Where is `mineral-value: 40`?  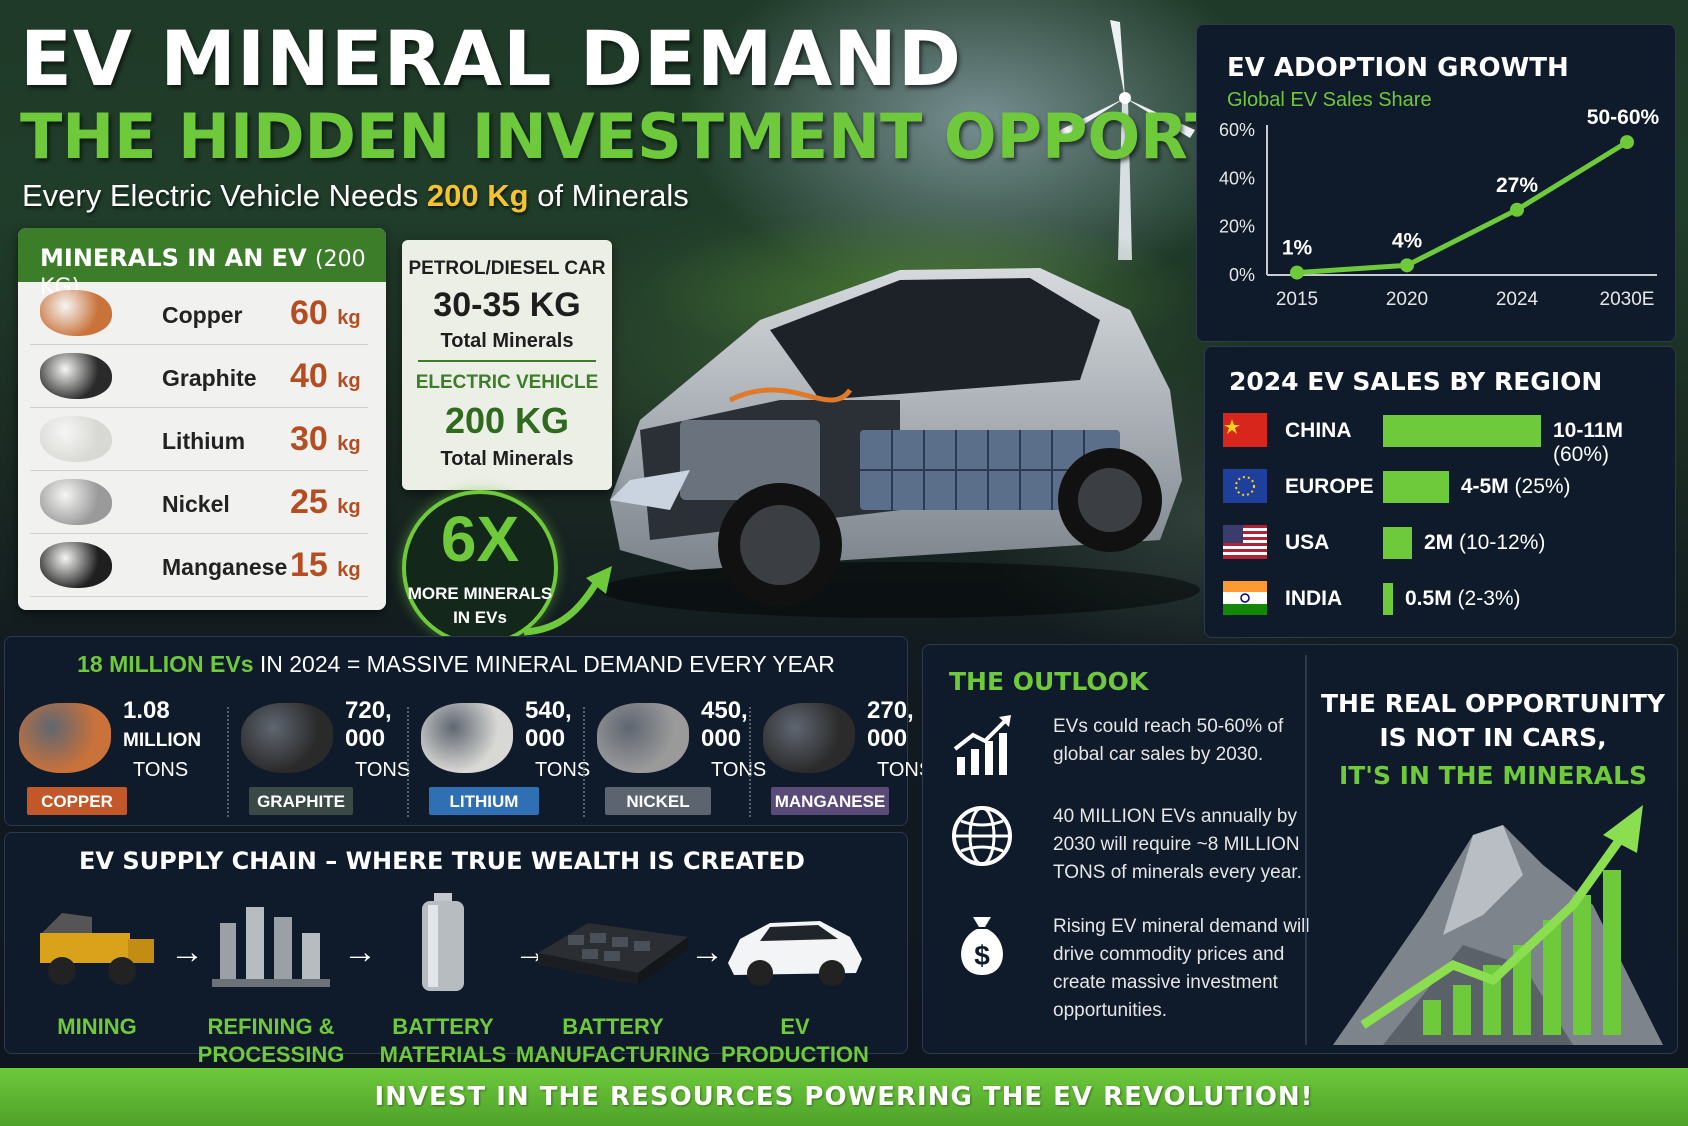 mineral-value: 40 is located at coordinates (309, 376).